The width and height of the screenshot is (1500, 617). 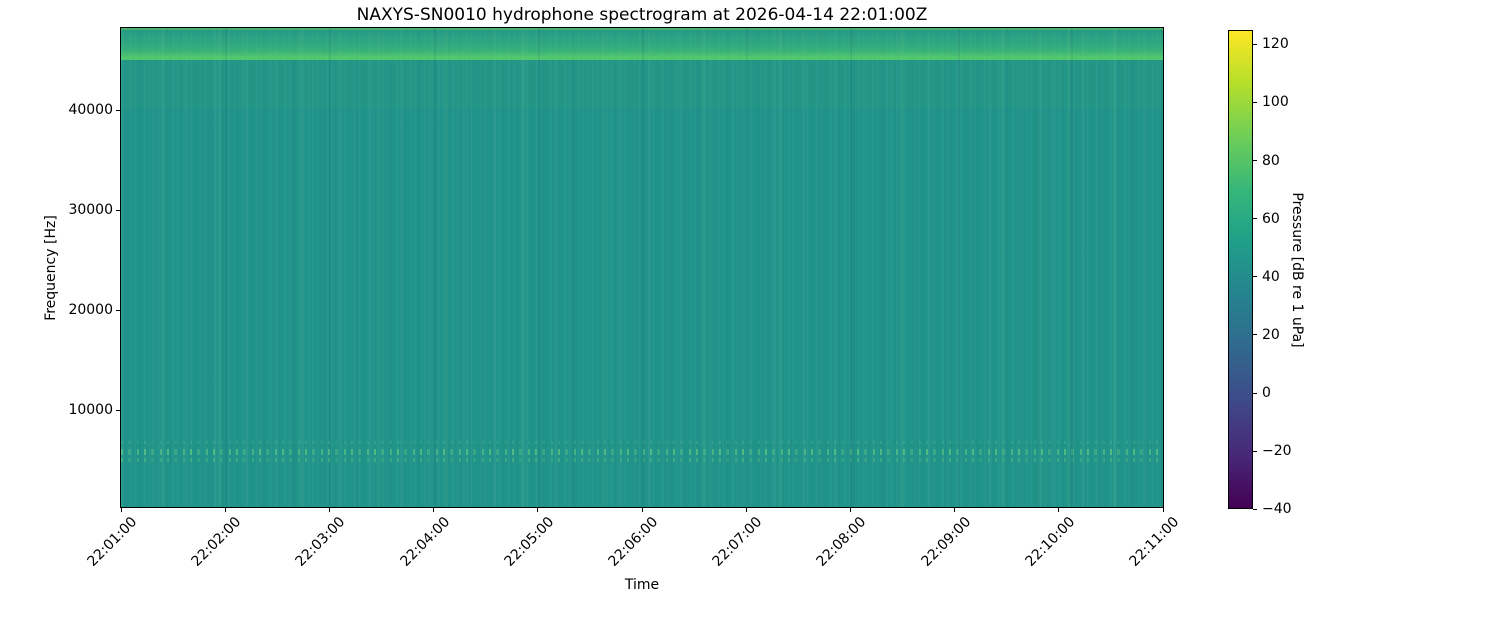 What do you see at coordinates (216, 542) in the screenshot?
I see `x-tick-label: 22:02:00` at bounding box center [216, 542].